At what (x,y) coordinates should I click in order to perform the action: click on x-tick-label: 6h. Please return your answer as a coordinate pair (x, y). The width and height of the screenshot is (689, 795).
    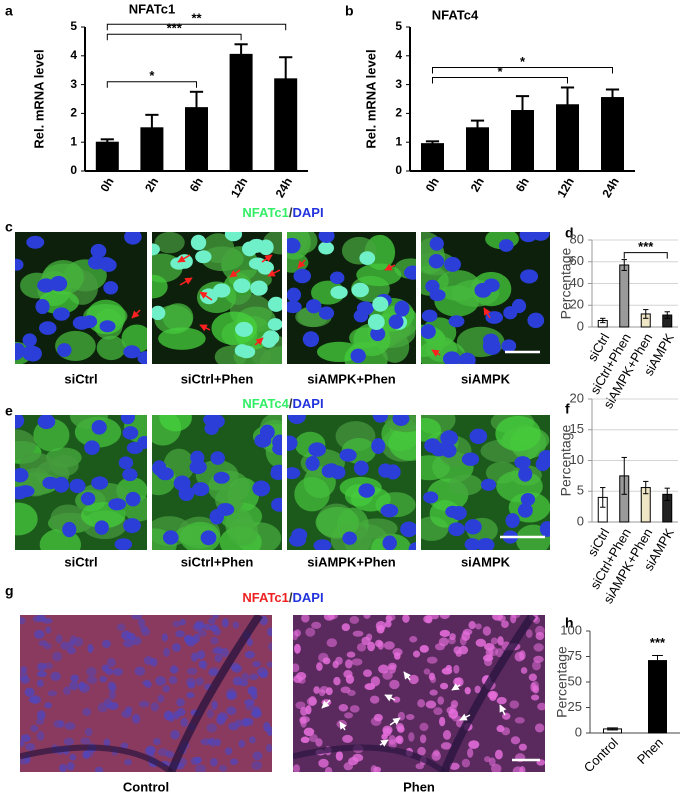
    Looking at the image, I should click on (196, 184).